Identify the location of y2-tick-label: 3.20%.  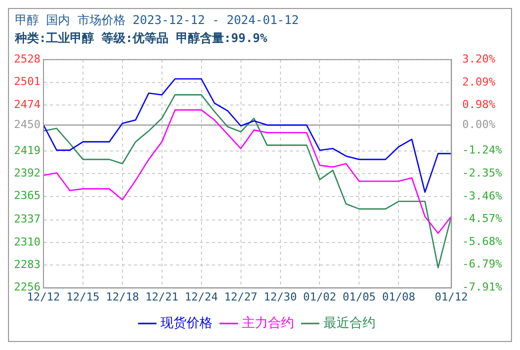
(479, 59).